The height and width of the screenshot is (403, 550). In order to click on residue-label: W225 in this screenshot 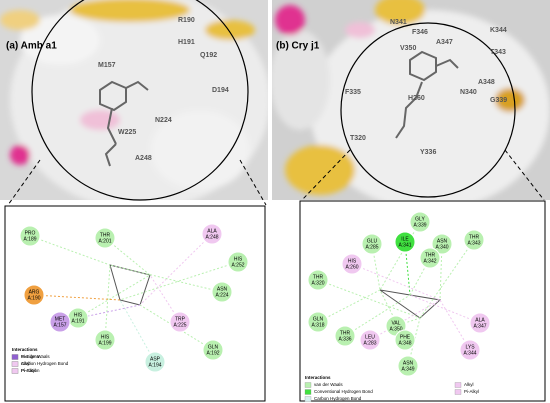, I will do `click(127, 132)`.